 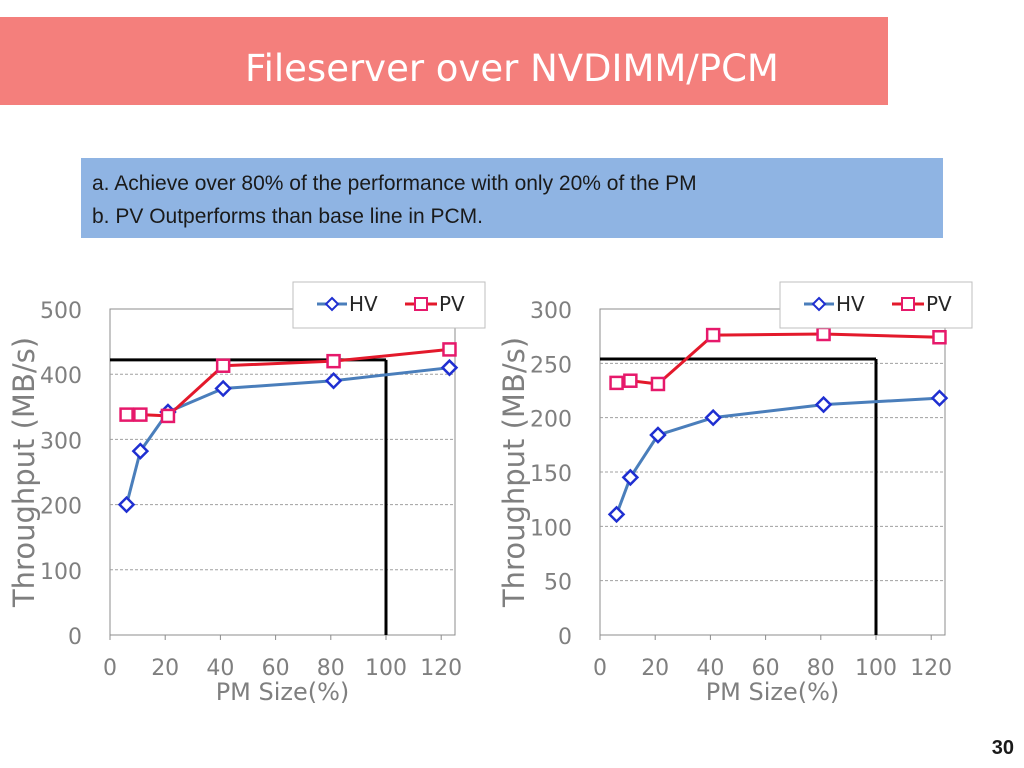 I want to click on note-line-b: b. PV Outperforms than base line in PCM., so click(x=288, y=216).